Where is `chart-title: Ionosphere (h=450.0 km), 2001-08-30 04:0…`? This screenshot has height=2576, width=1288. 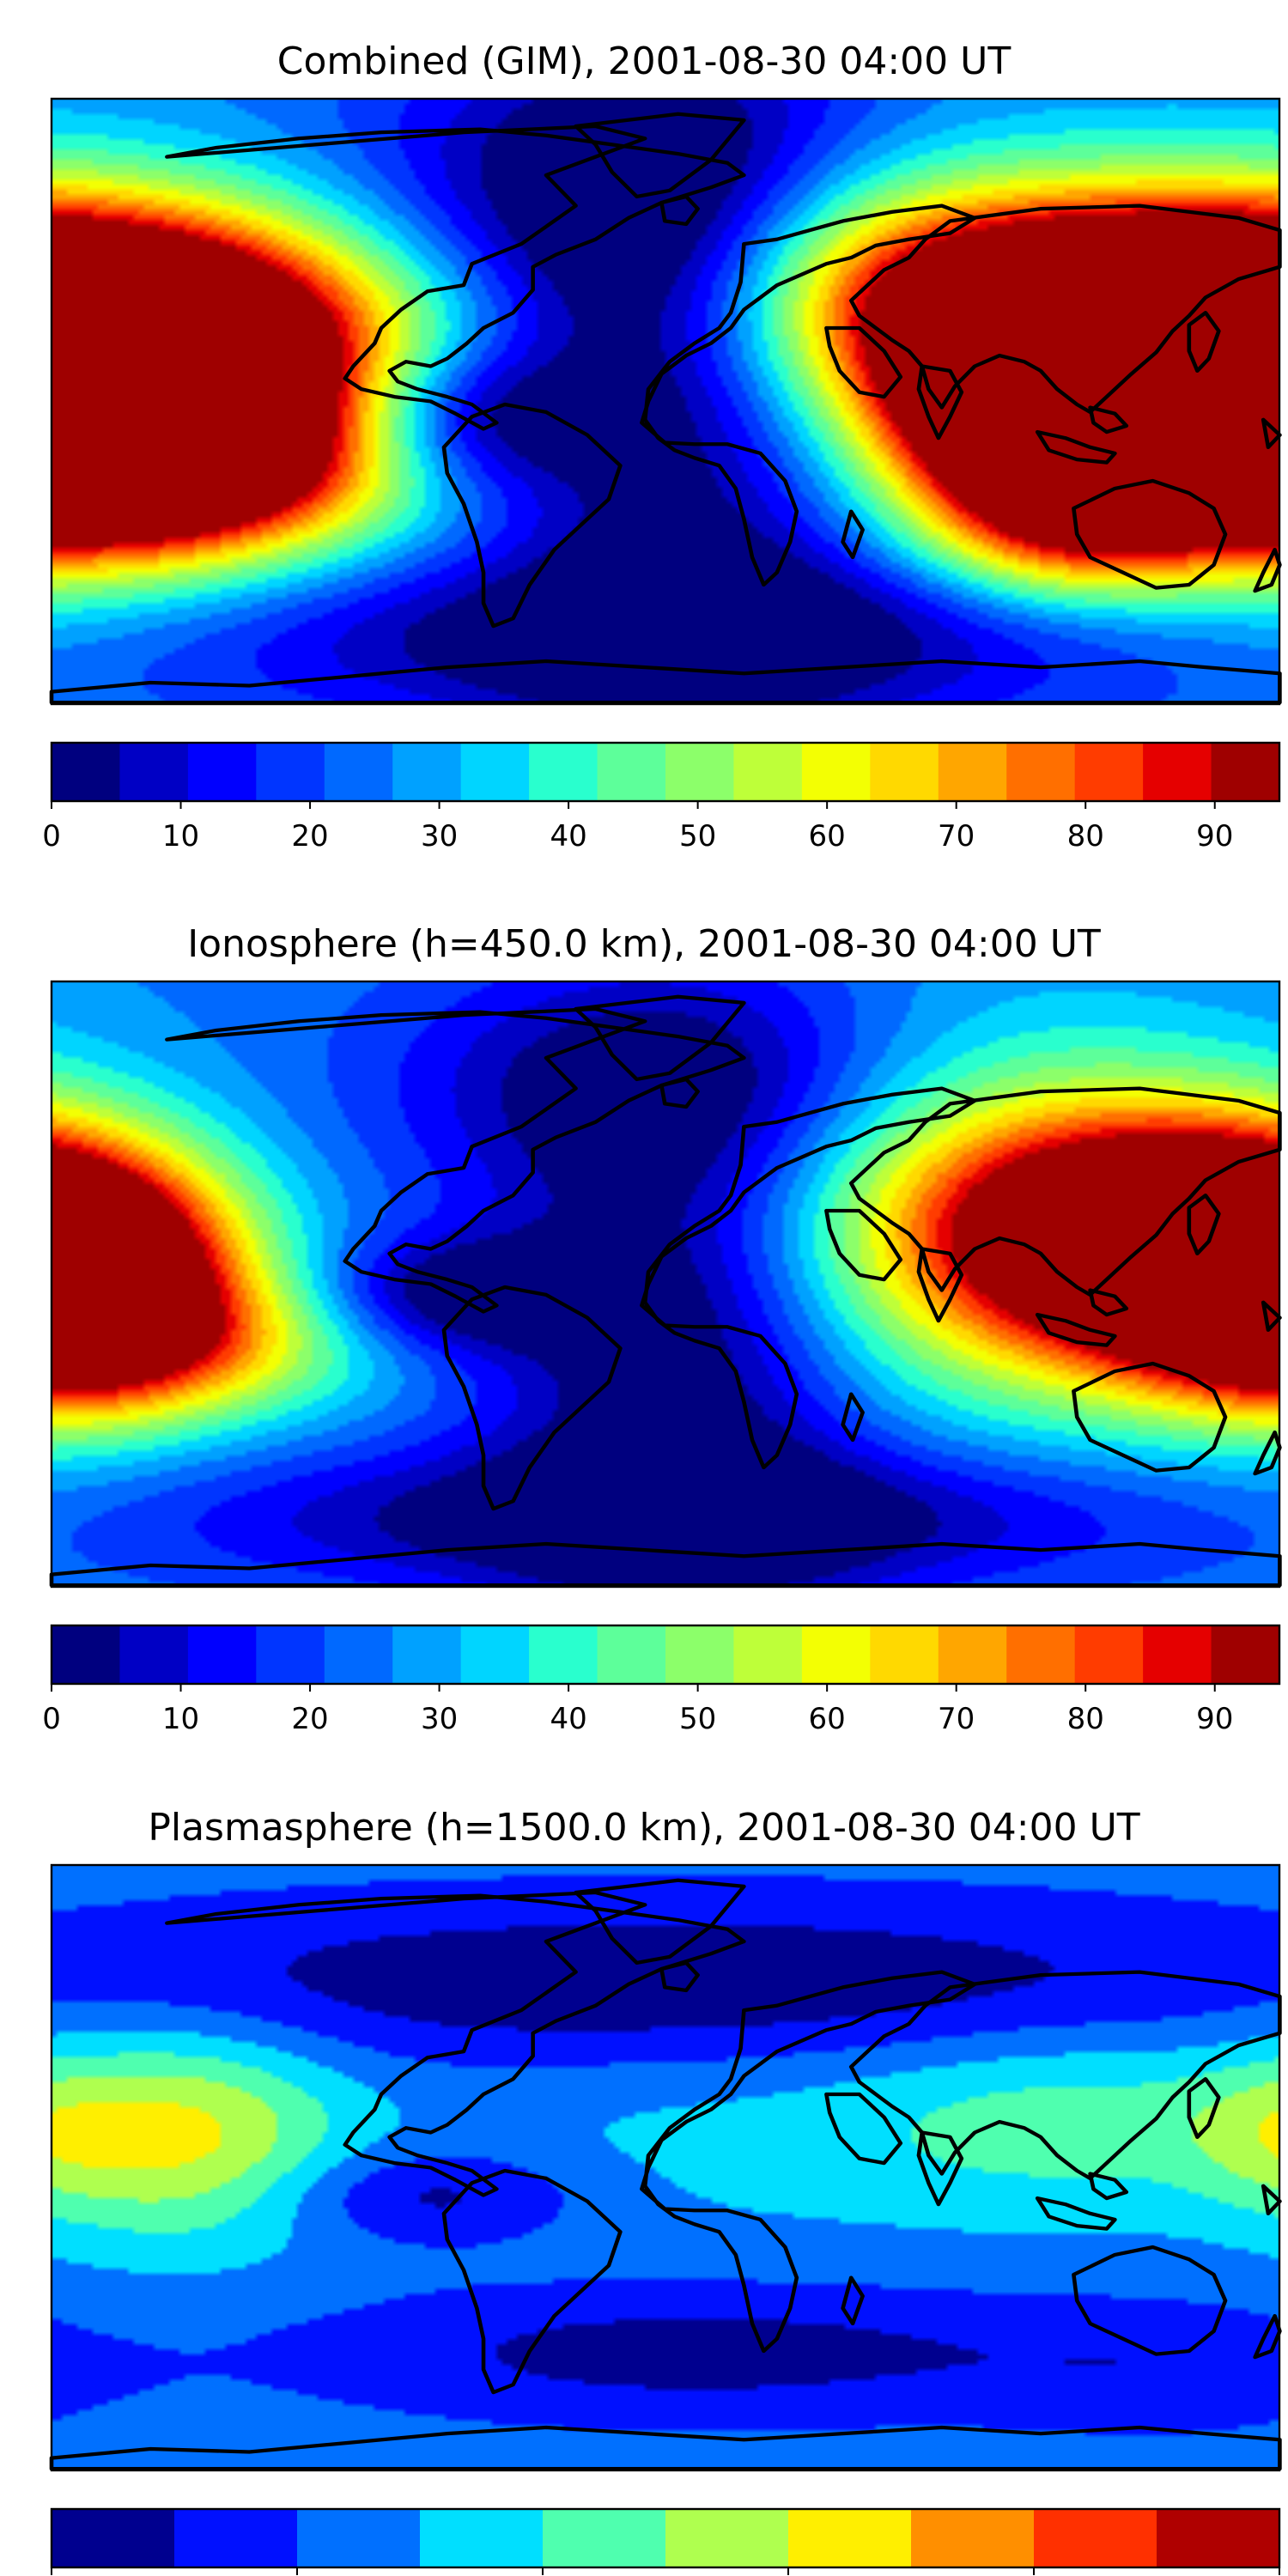
chart-title: Ionosphere (h=450.0 km), 2001-08-30 04:0… is located at coordinates (644, 944).